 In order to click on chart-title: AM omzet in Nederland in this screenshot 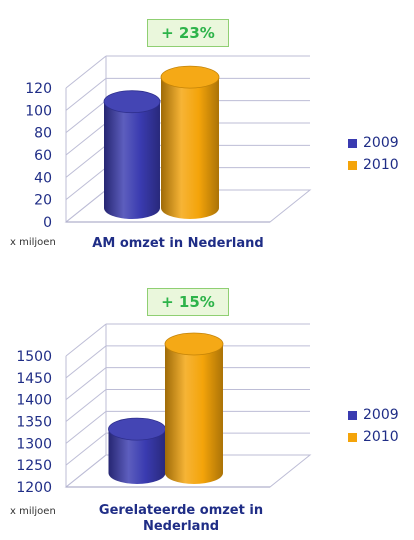, I will do `click(178, 243)`.